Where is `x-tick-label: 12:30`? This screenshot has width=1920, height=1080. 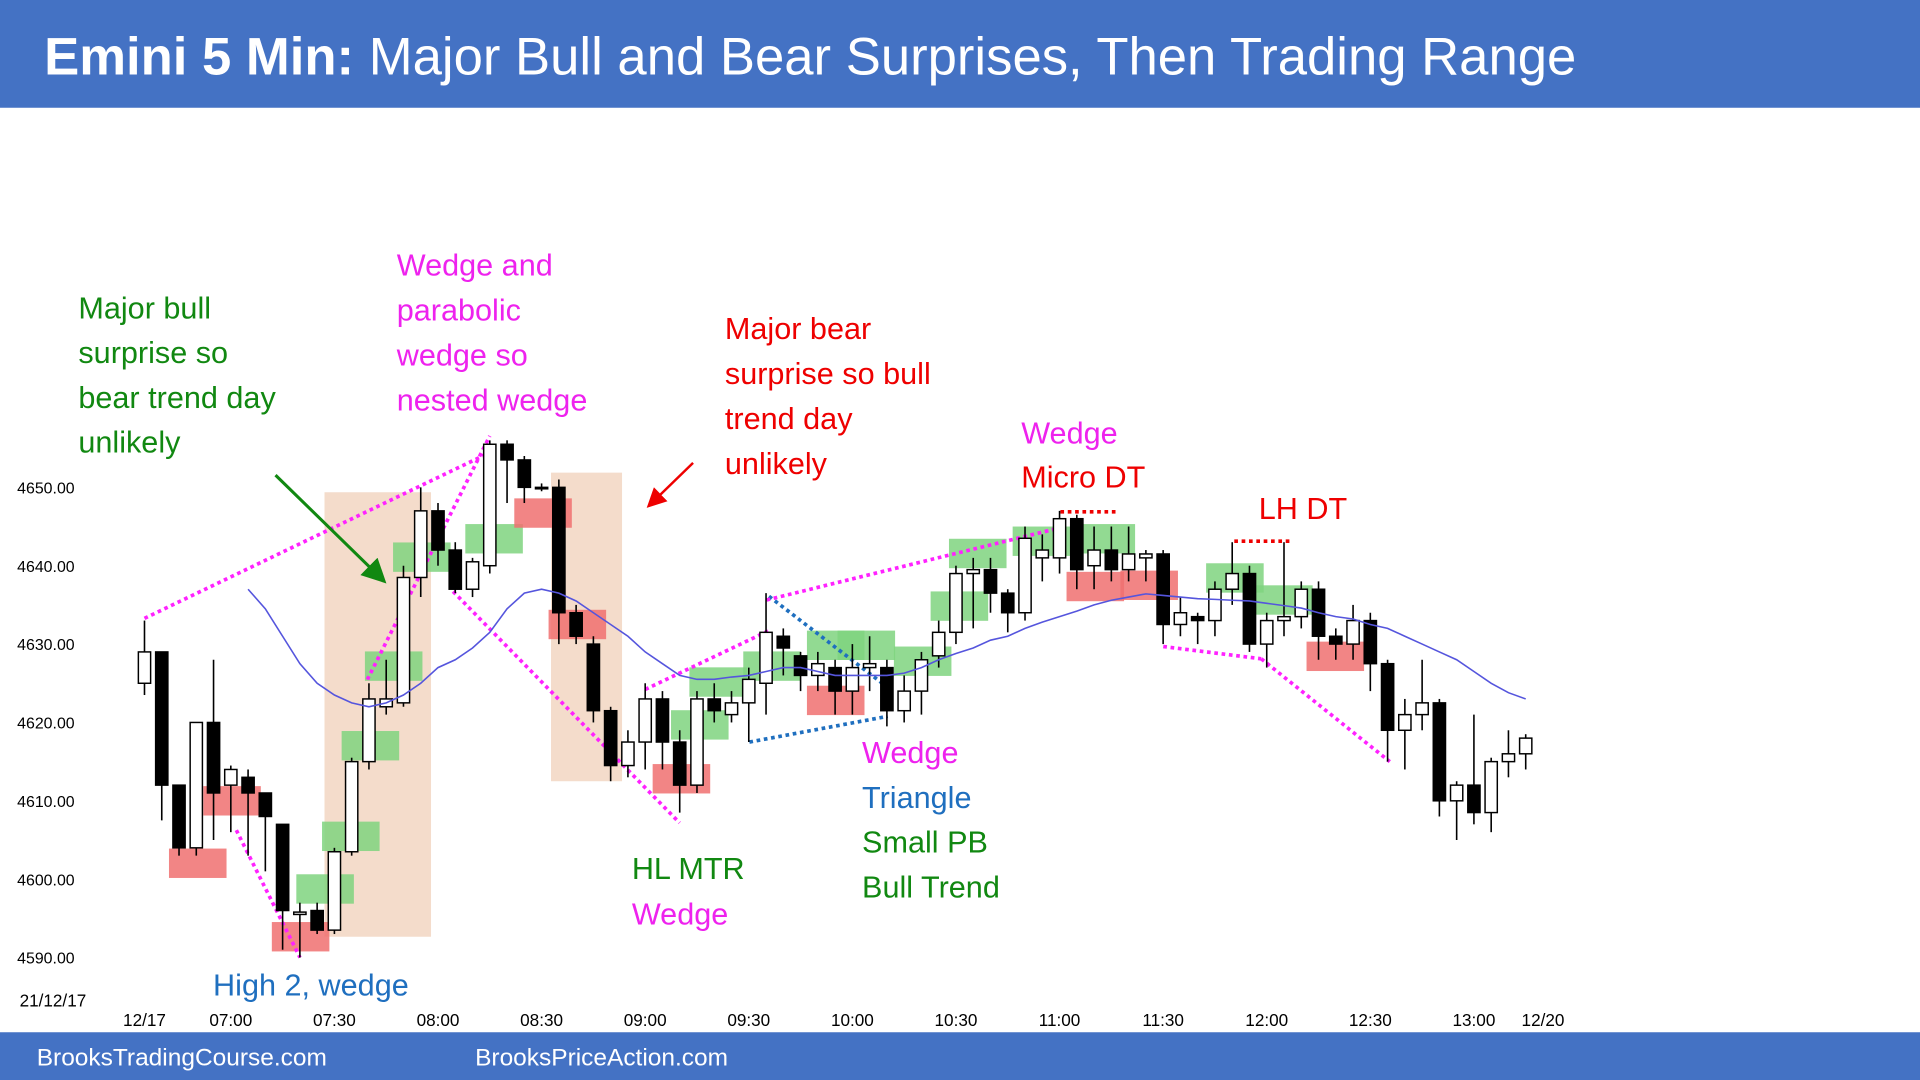
x-tick-label: 12:30 is located at coordinates (1370, 1020).